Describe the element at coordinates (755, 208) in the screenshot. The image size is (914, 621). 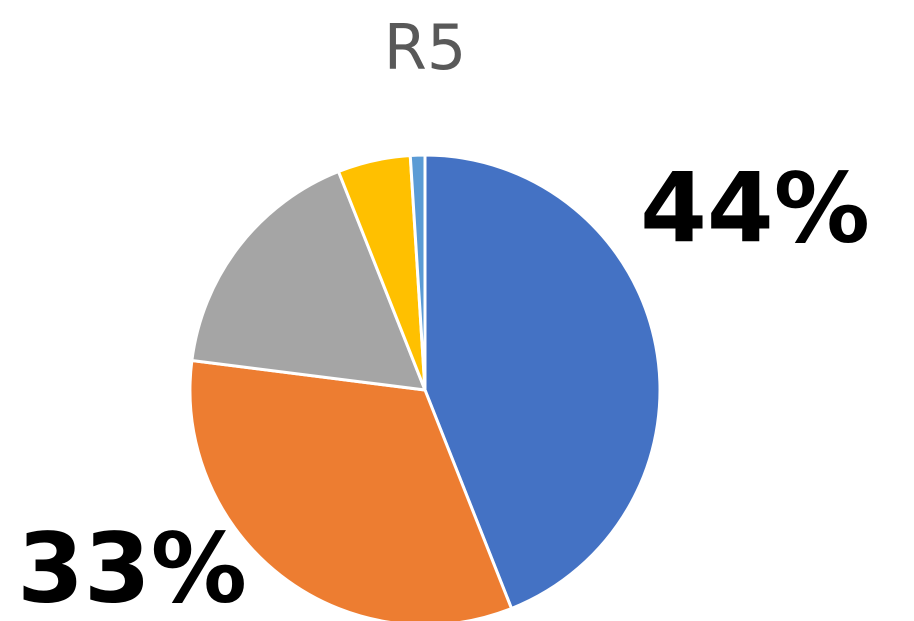
I see `data-label: 44%` at that location.